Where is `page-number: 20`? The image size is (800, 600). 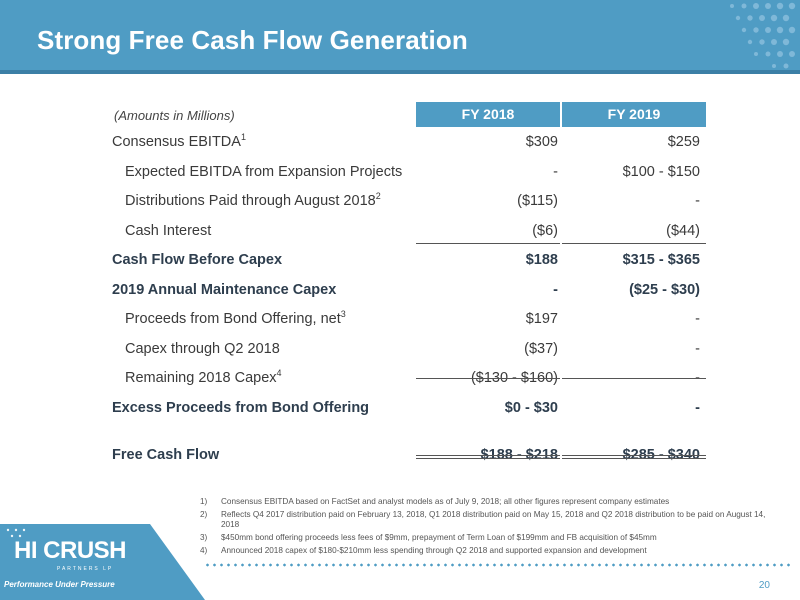 page-number: 20 is located at coordinates (764, 585).